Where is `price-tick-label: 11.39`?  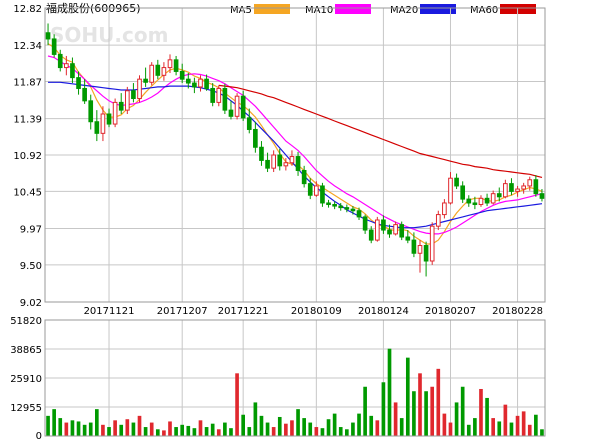
price-tick-label: 11.39 is located at coordinates (27, 120).